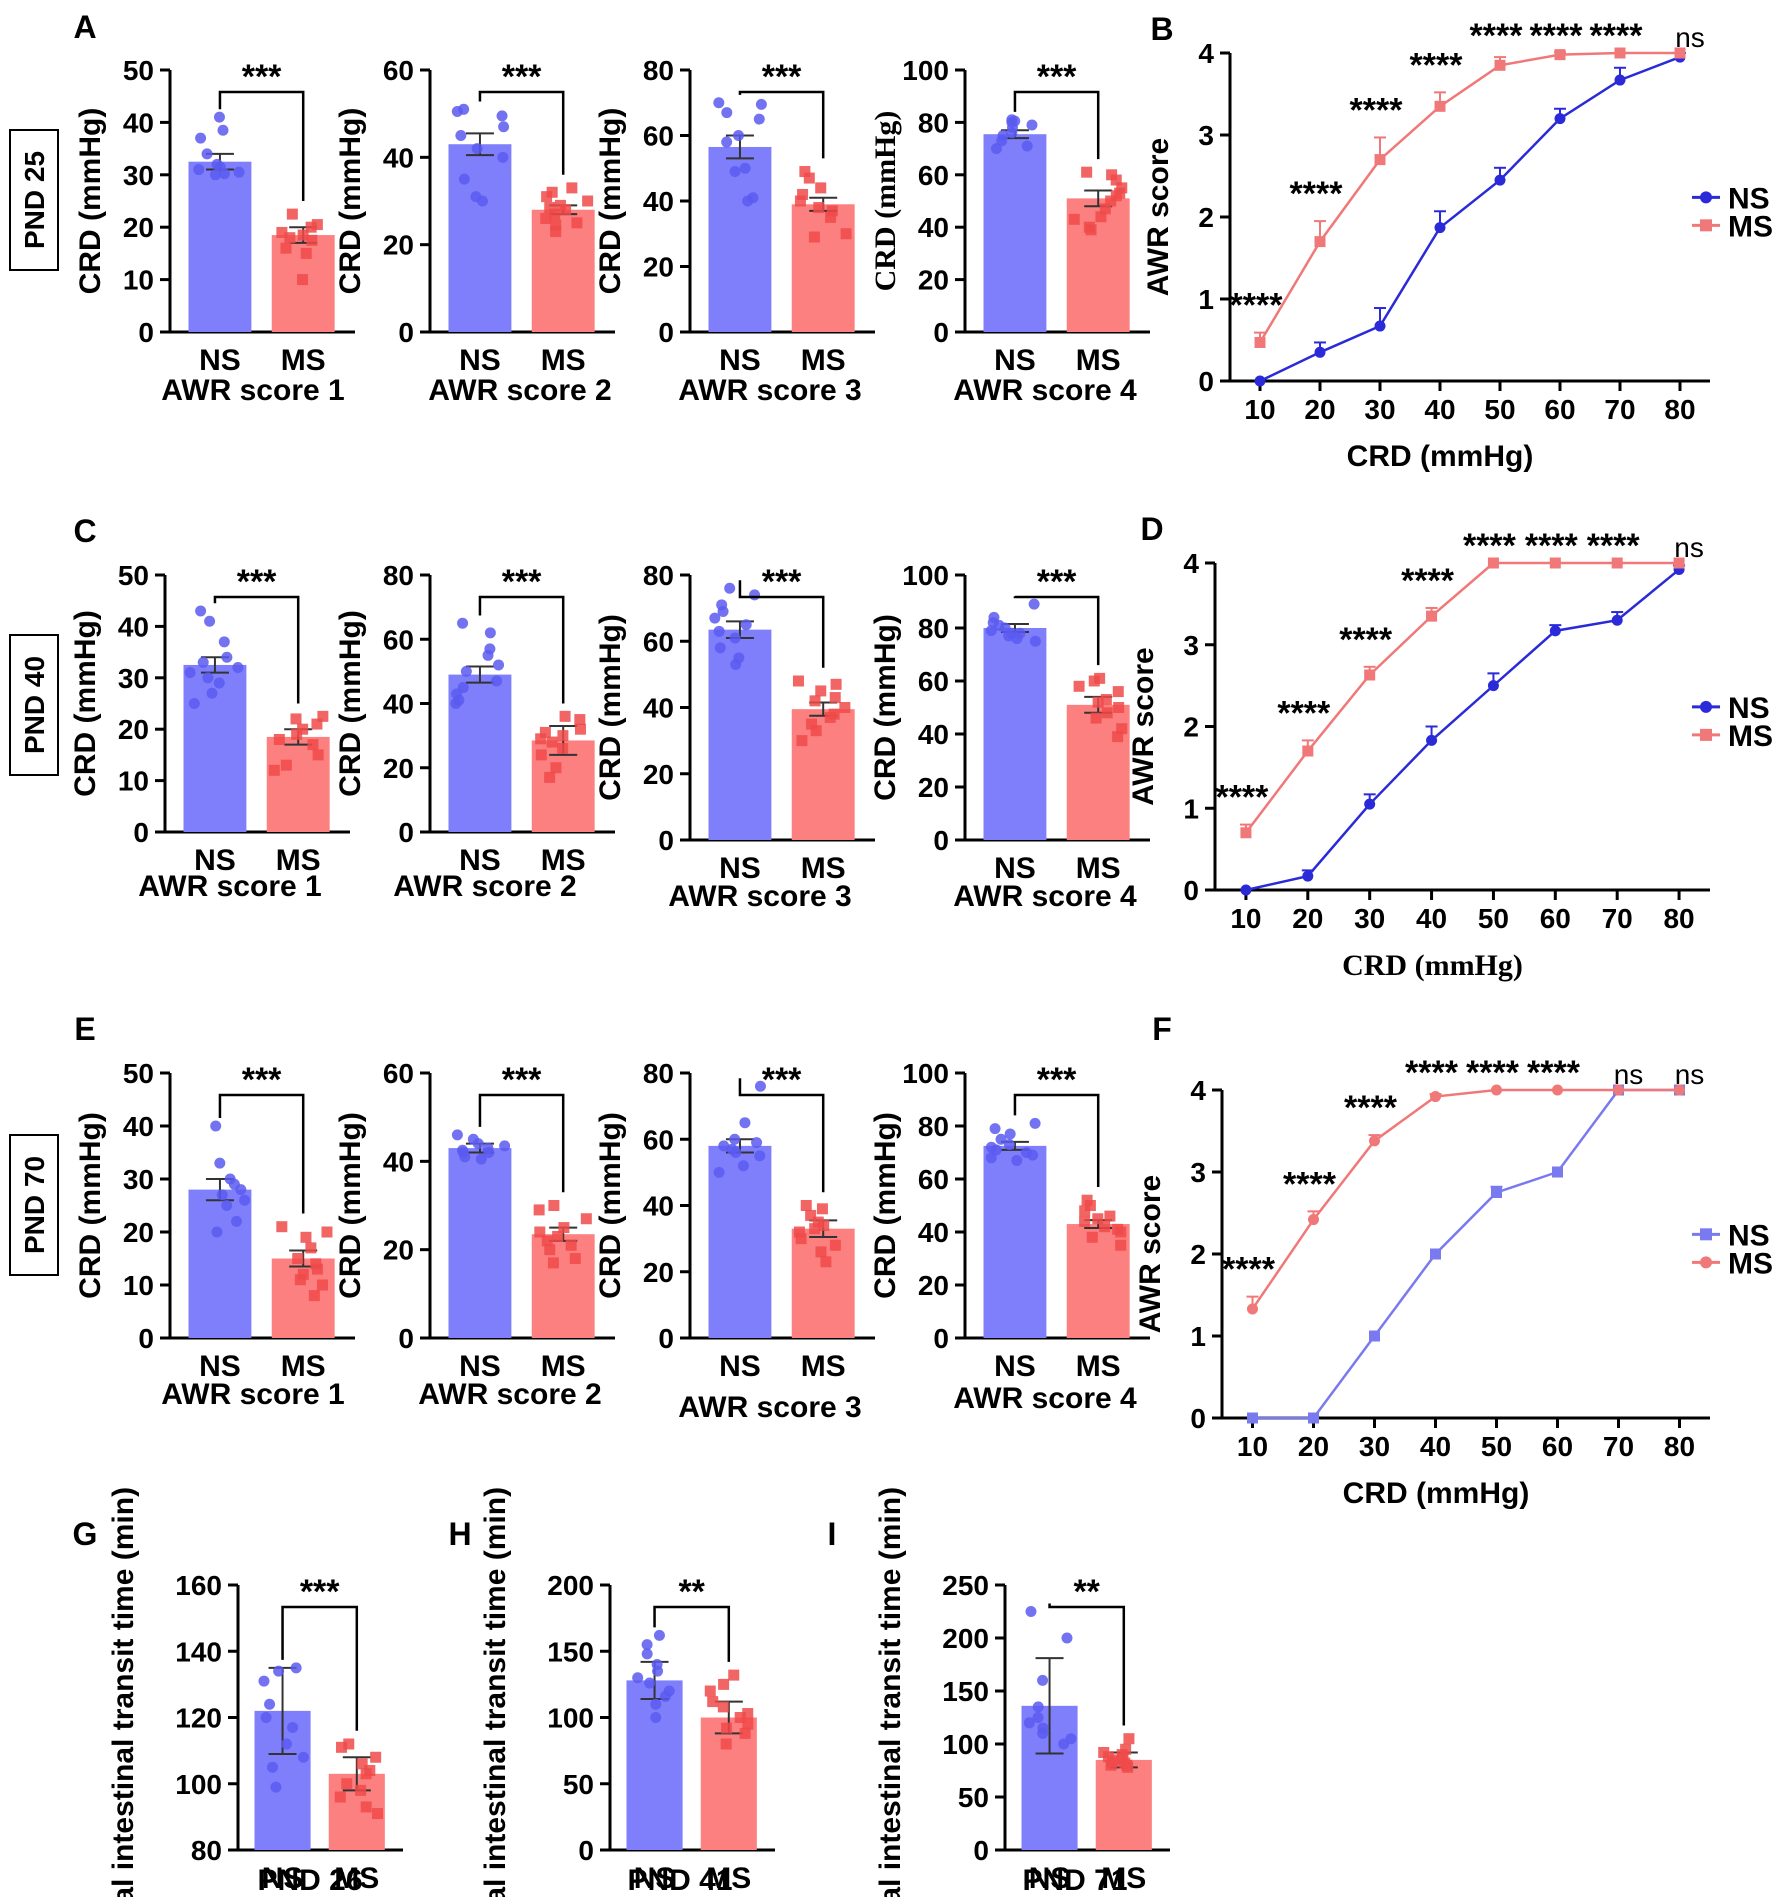 Image resolution: width=1772 pixels, height=1897 pixels. I want to click on panel-label: D, so click(1151, 529).